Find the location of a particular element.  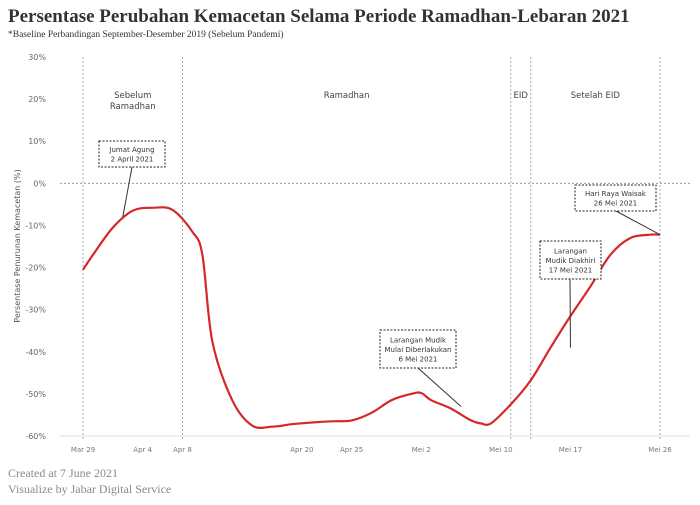

x-tick-label: Apr 25 is located at coordinates (351, 450).